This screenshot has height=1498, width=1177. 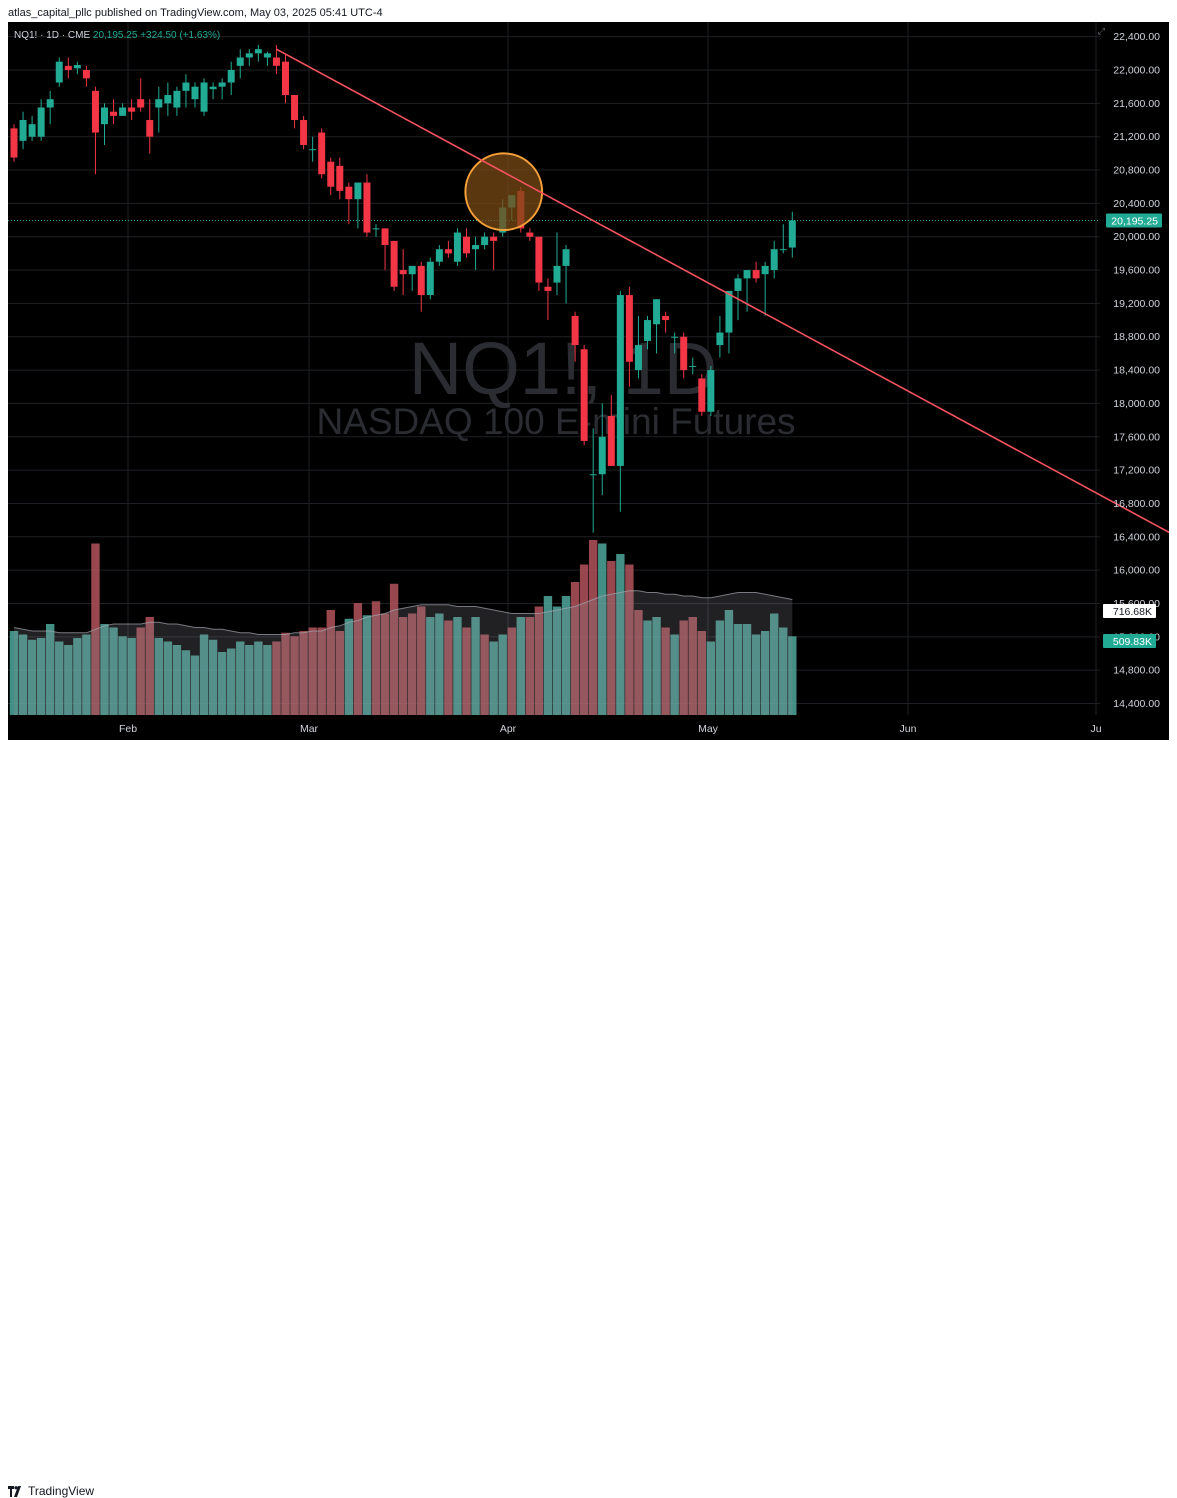 What do you see at coordinates (1136, 71) in the screenshot?
I see `price-tick-label: 22,000.00` at bounding box center [1136, 71].